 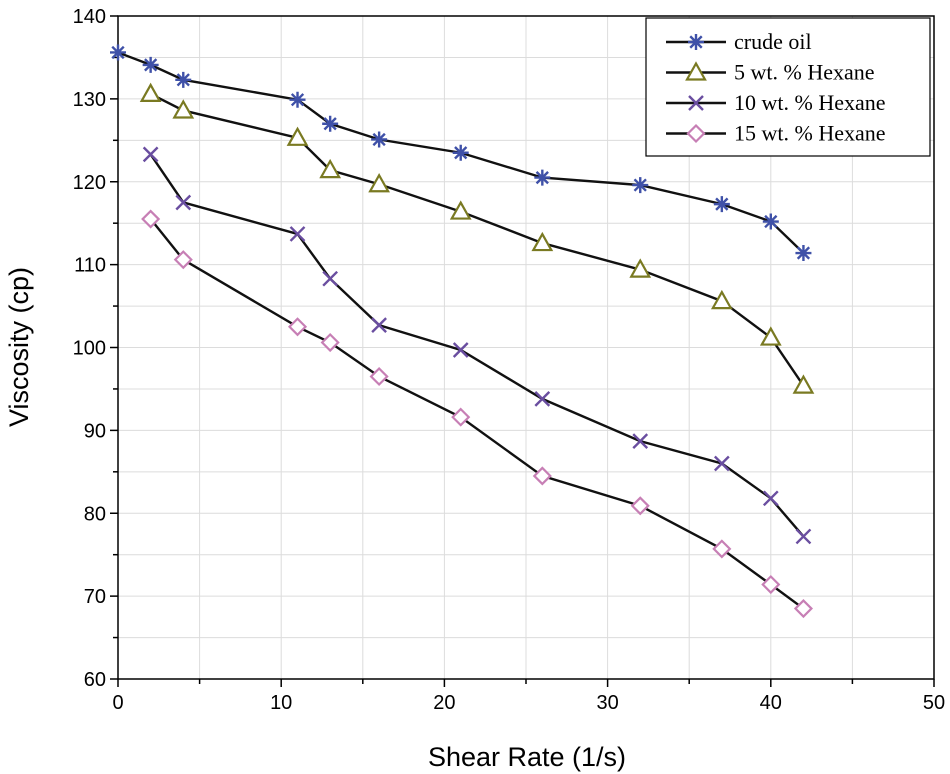 I want to click on legend-label: 5 wt. % Hexane, so click(x=804, y=72).